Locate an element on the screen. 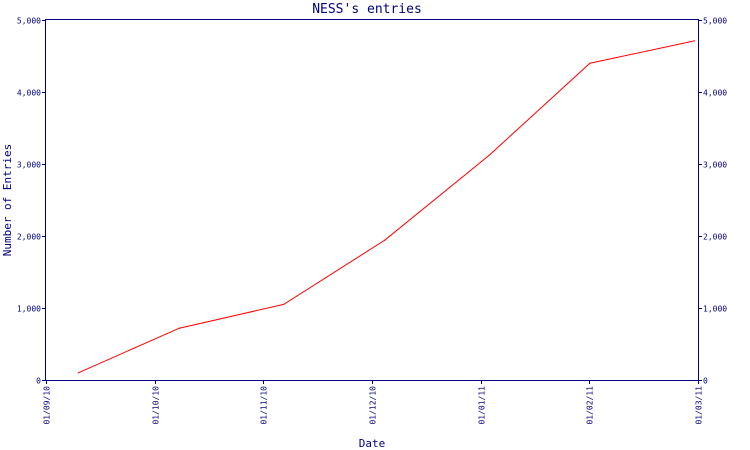 The width and height of the screenshot is (750, 450). y-axis-title: Number of Entries is located at coordinates (7, 200).